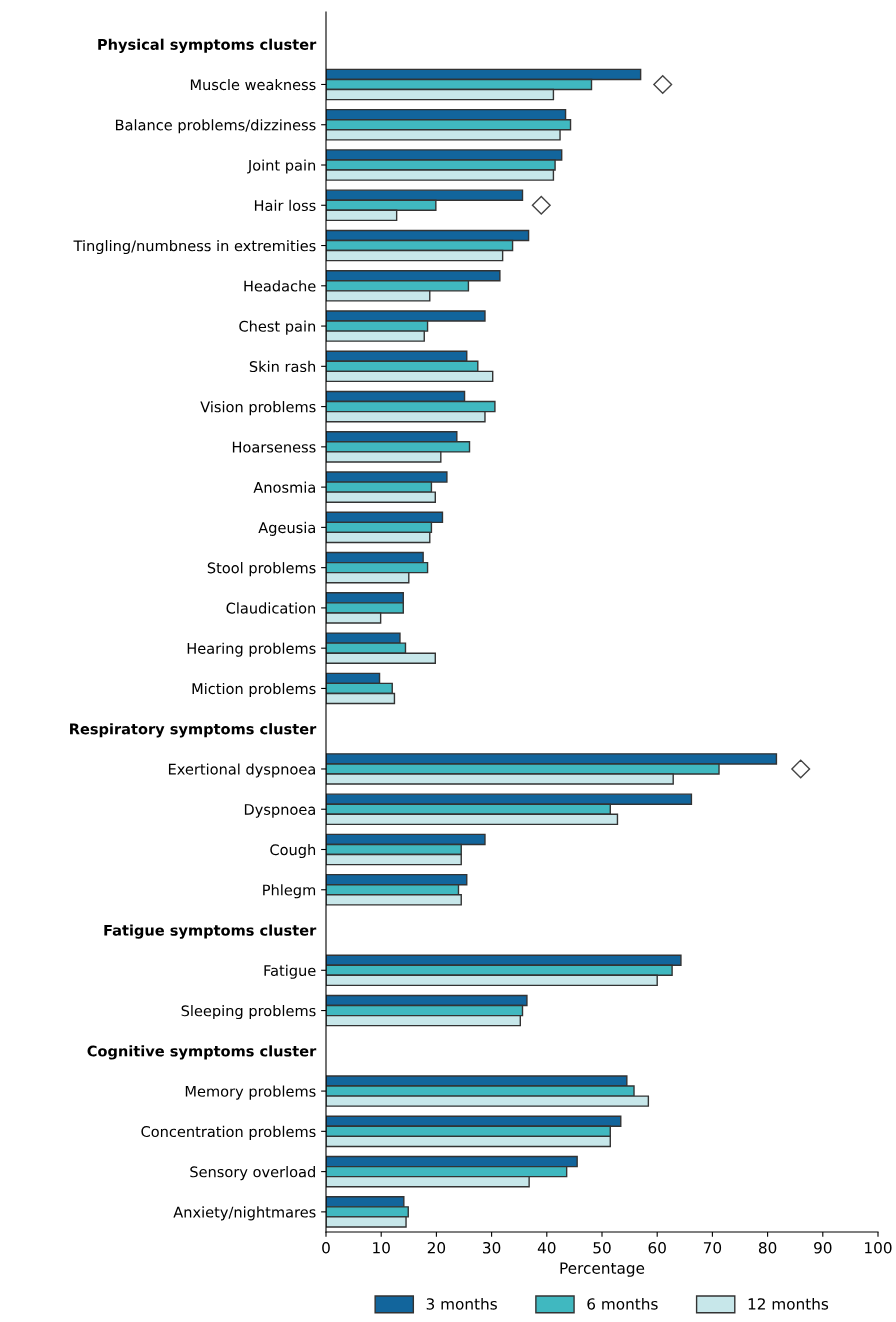  Describe the element at coordinates (461, 1303) in the screenshot. I see `legend-label: 3 months` at that location.